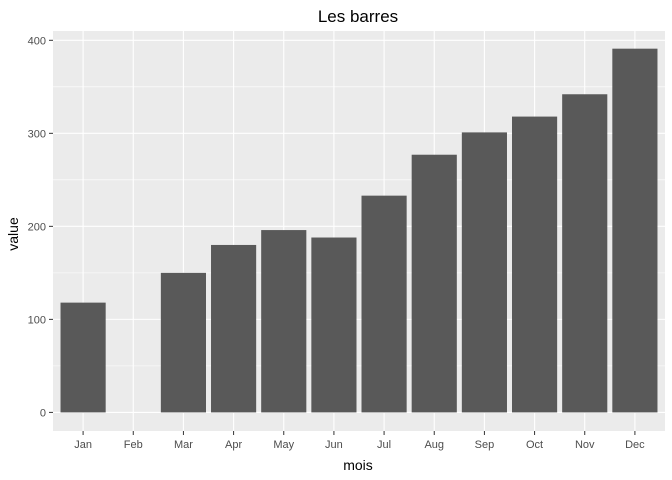  I want to click on x-axis-ticks: Jan Feb Mar Apr May Jun Jul Aug Sep Oct Nov Dec, so click(359, 441).